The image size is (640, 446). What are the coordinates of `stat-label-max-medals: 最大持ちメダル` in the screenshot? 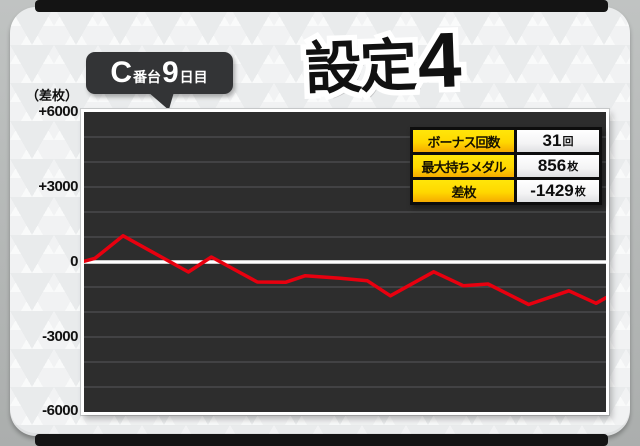 It's located at (463, 166).